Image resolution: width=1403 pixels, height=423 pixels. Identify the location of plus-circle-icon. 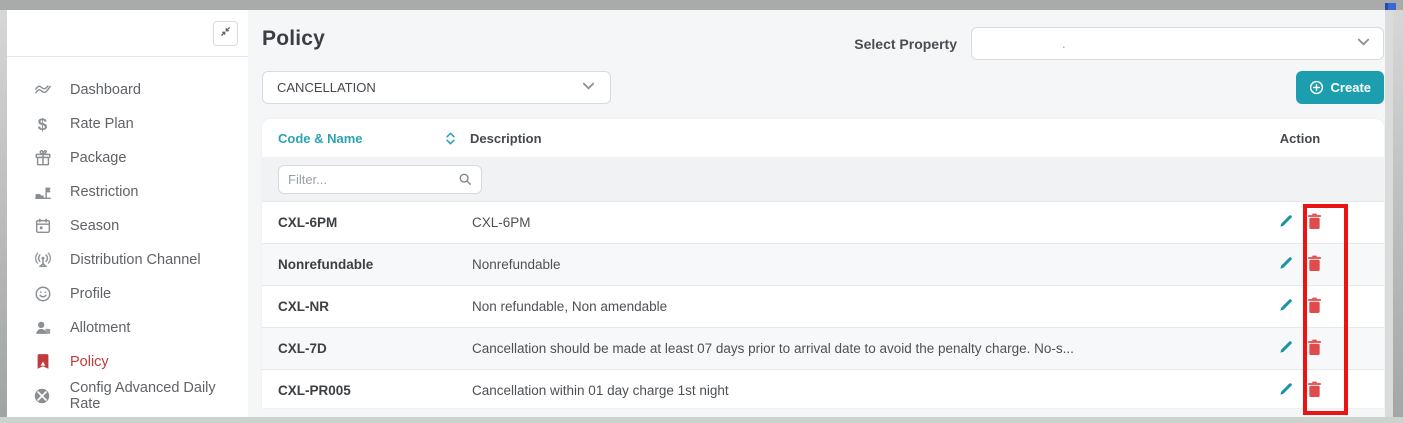
(1316, 87).